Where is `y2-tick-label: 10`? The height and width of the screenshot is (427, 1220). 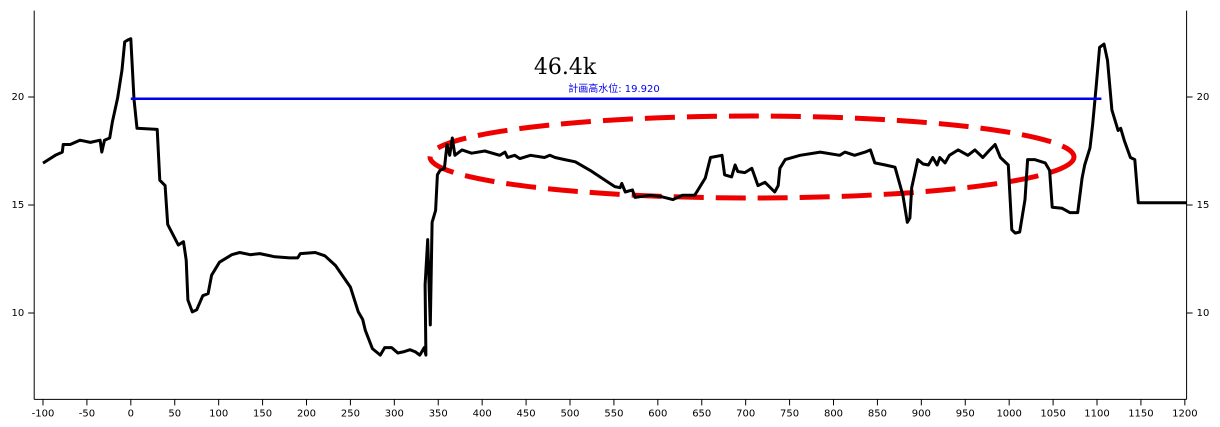 y2-tick-label: 10 is located at coordinates (1203, 313).